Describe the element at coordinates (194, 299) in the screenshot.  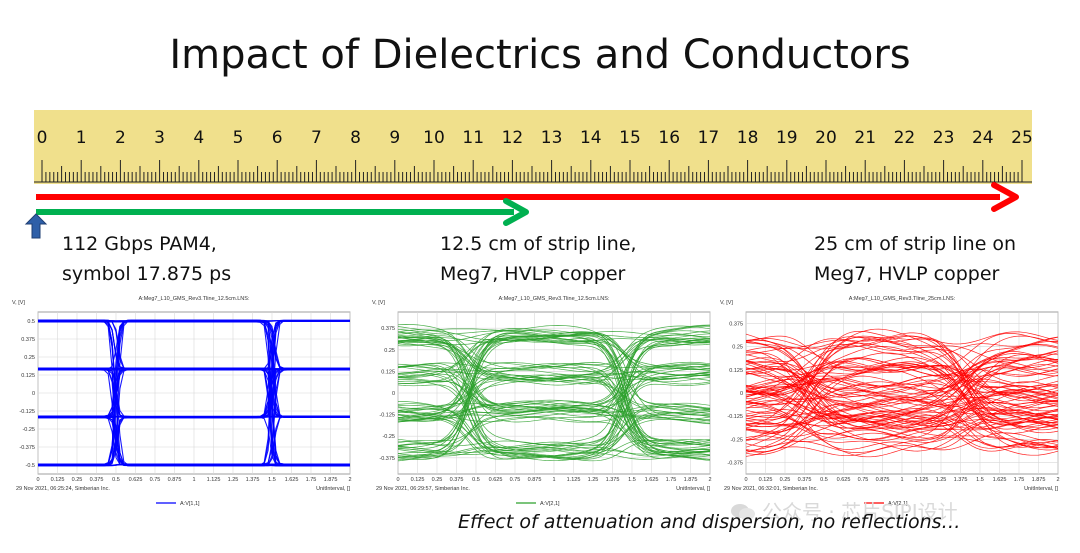
I see `chart-title: A:Meg7_L10_GMS_Rev3.Tline_12.5cm.LNS:` at that location.